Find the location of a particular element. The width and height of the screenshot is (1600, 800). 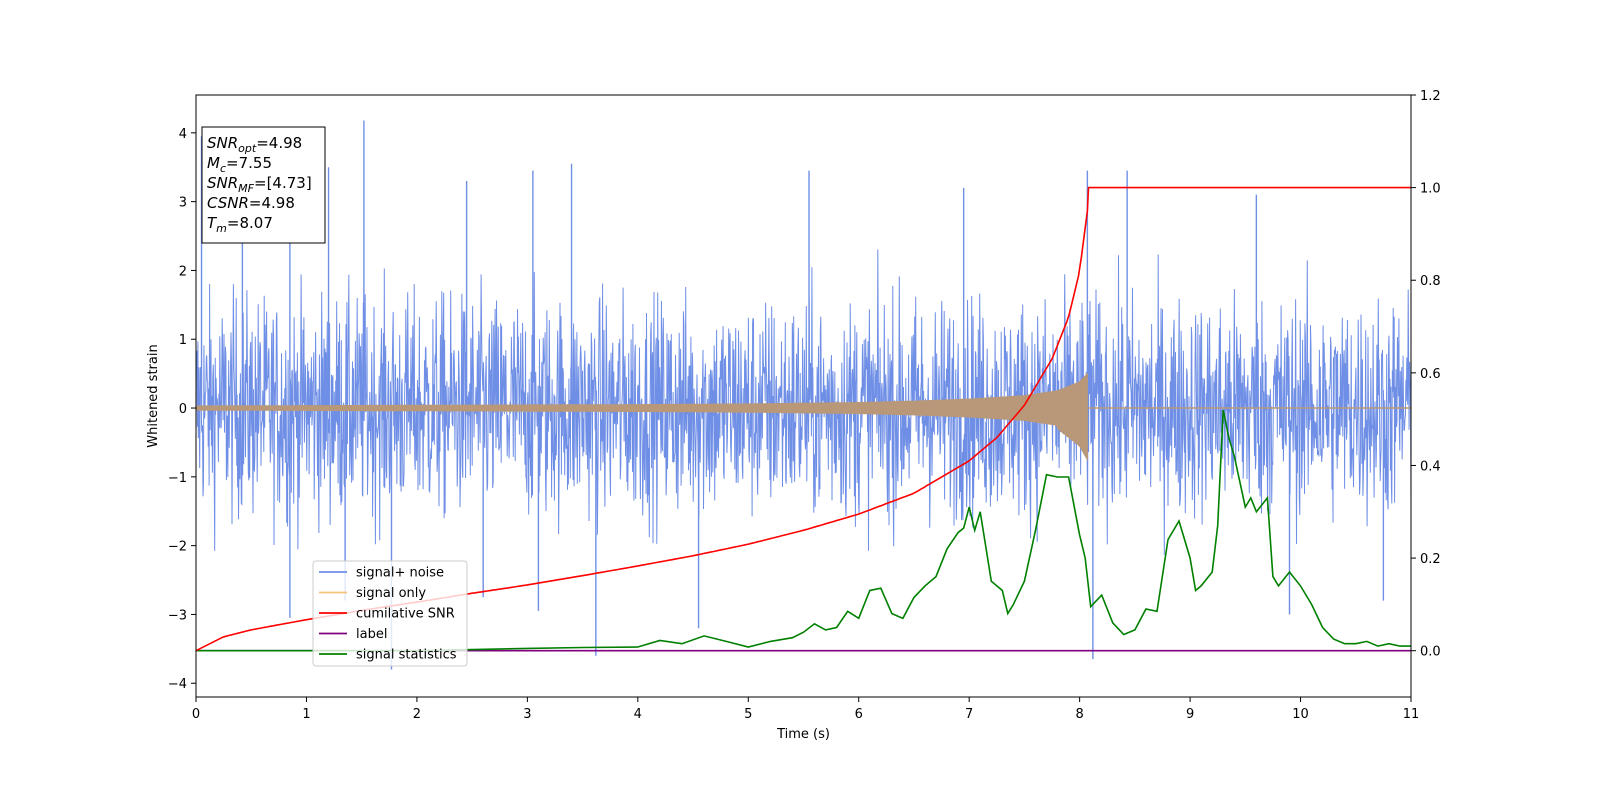

annotation-line: Tm=8.07 is located at coordinates (240, 224).